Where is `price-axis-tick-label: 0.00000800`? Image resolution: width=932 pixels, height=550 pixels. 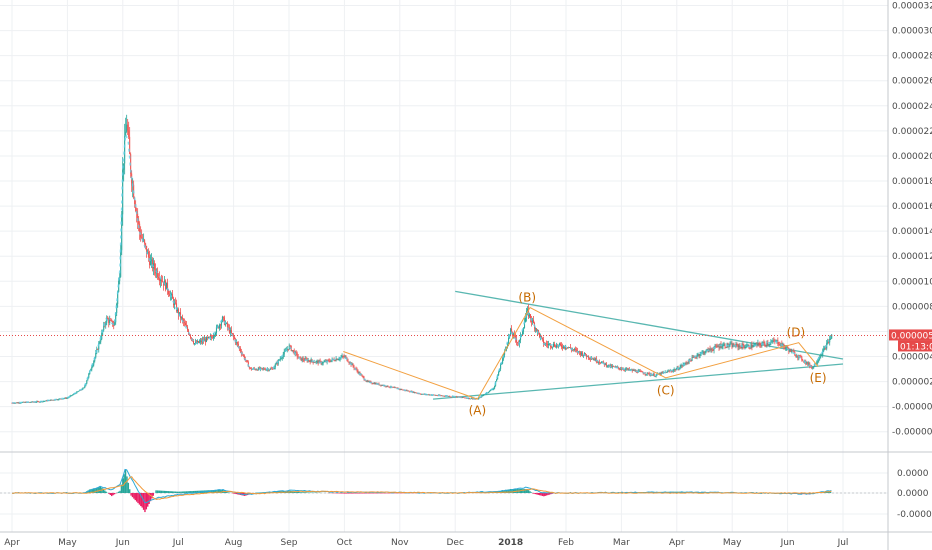 price-axis-tick-label: 0.00000800 is located at coordinates (912, 307).